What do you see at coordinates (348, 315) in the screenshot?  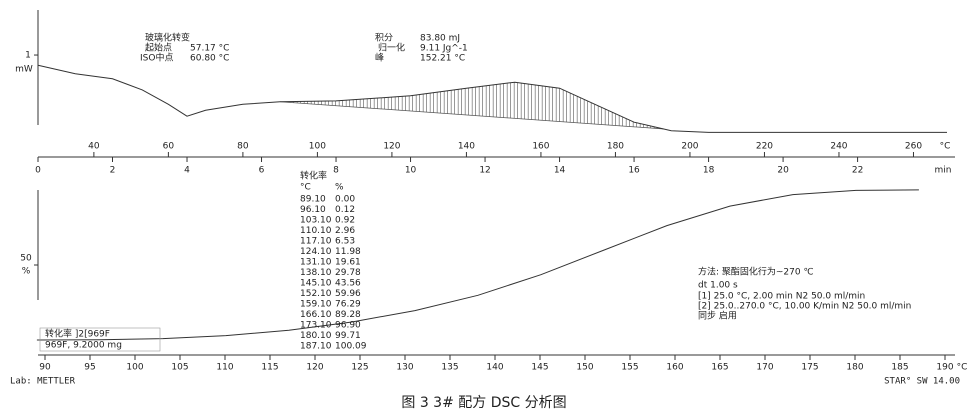 I see `table-cell: 89.28` at bounding box center [348, 315].